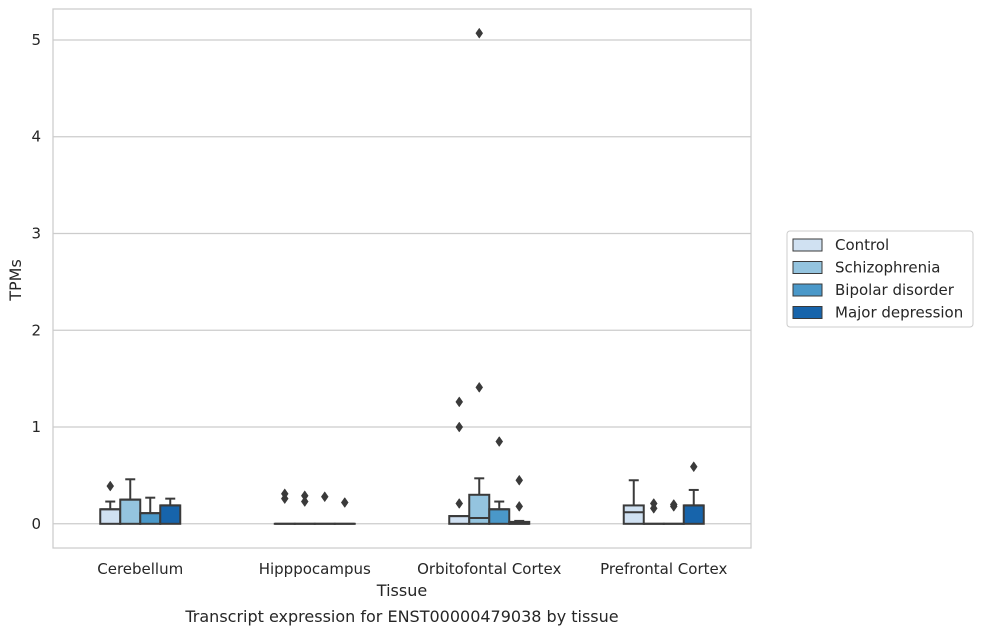  Describe the element at coordinates (140, 569) in the screenshot. I see `x-tick-label: Cerebellum` at that location.